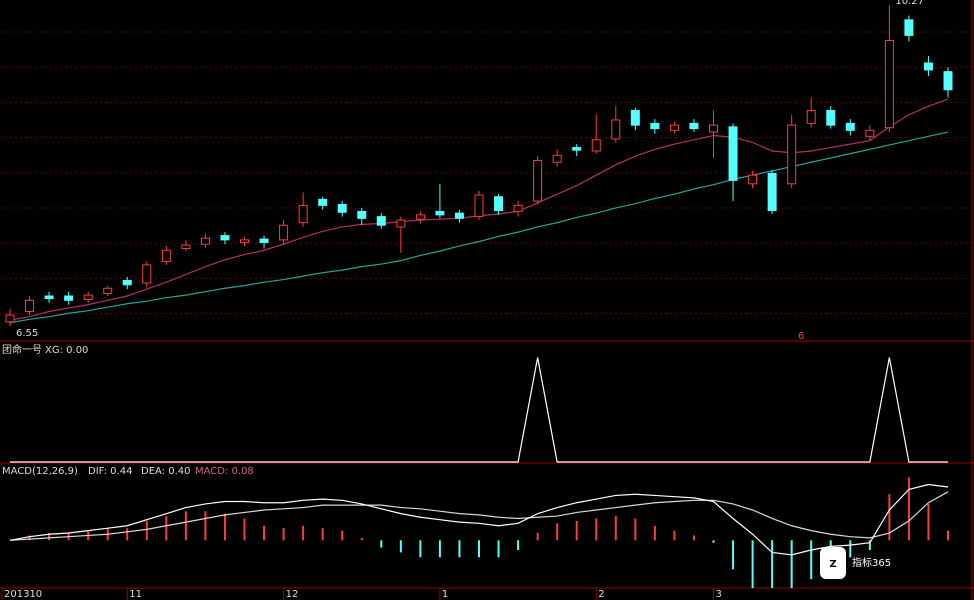 This screenshot has height=600, width=974. I want to click on x-tick-label: 3, so click(719, 594).